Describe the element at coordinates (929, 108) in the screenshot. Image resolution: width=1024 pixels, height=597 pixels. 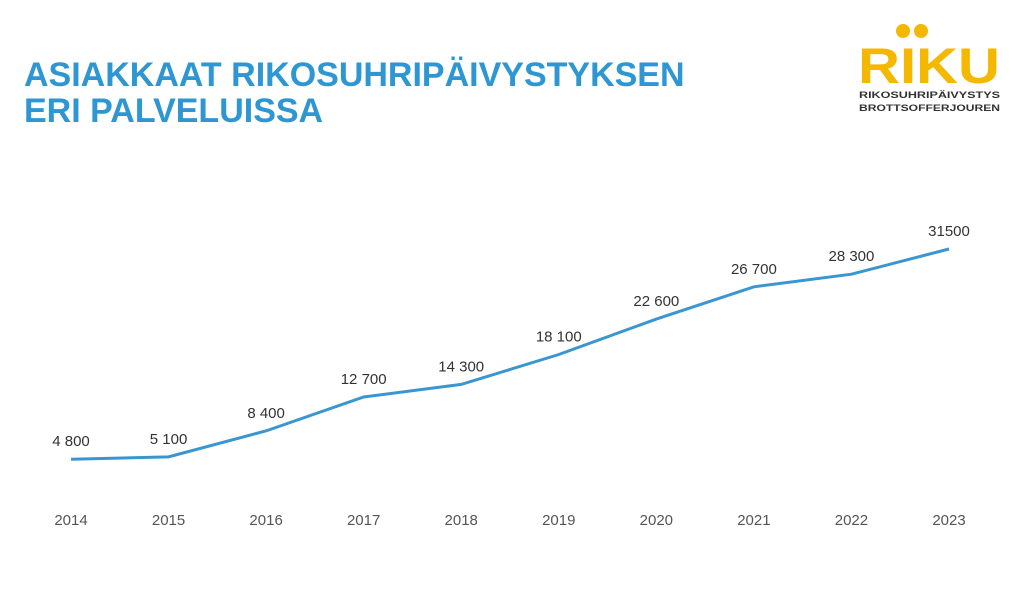
I see `logo-line: BROTTSOFFERJOUREN` at that location.